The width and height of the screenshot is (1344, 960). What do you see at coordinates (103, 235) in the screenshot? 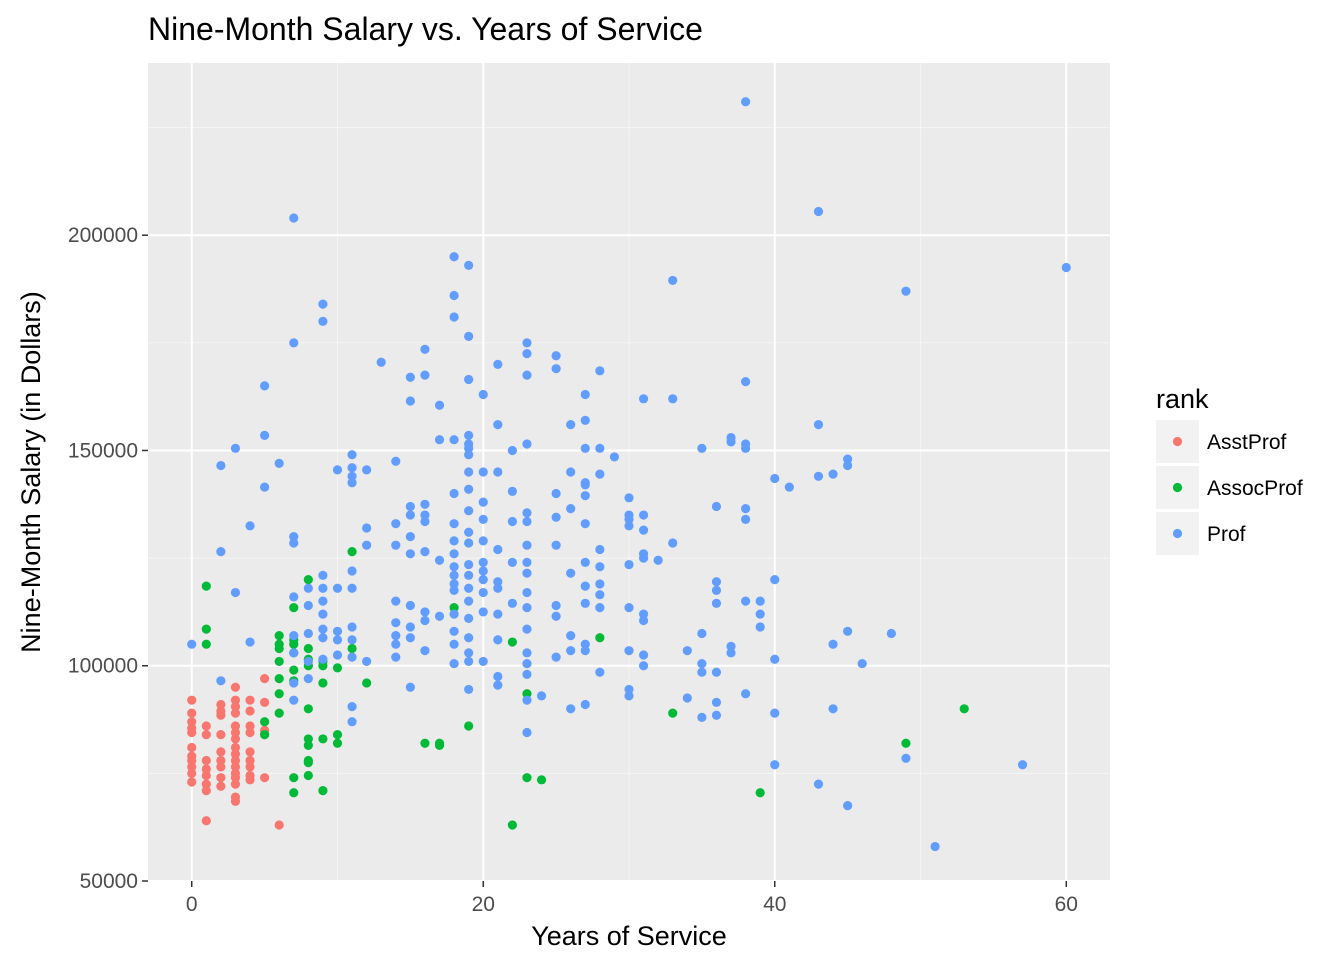
I see `y-tick-label: 200000` at bounding box center [103, 235].